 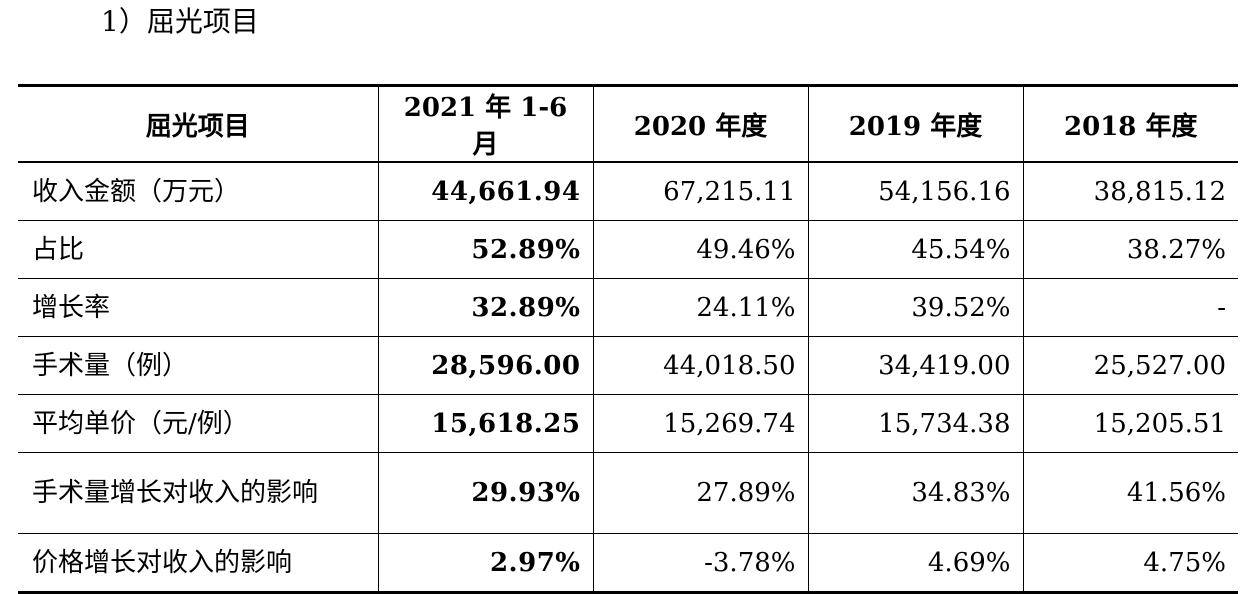 I want to click on table-row: 增长率 32.89% 24.11% 39.52% -, so click(x=628, y=307).